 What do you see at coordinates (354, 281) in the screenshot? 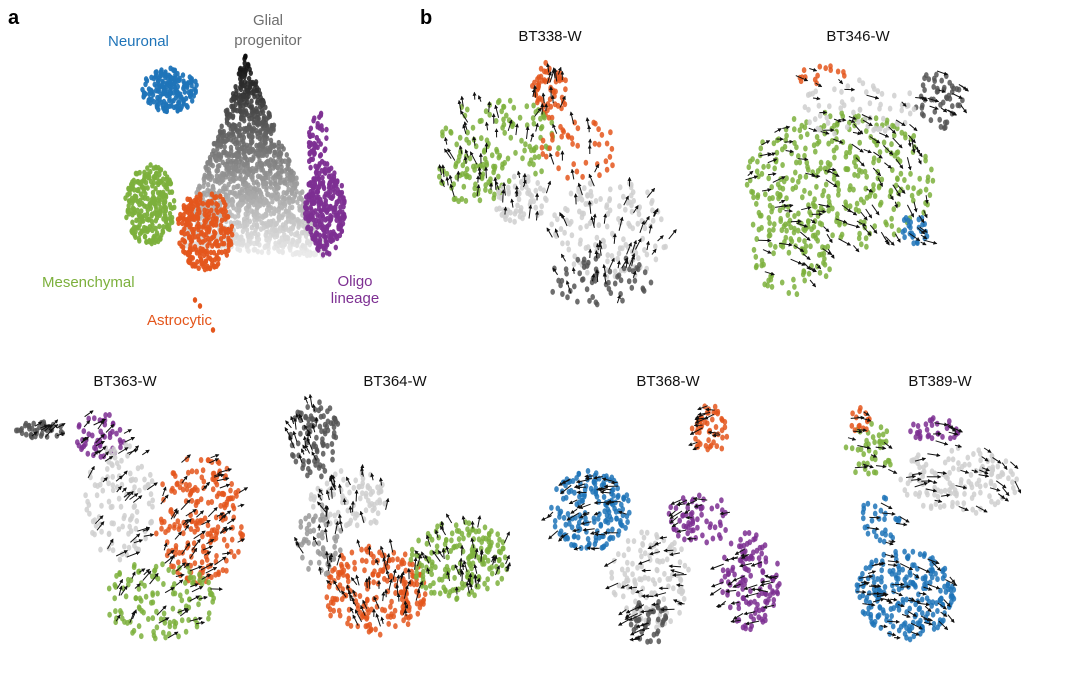
I see `label-oligo-1: Oligo` at bounding box center [354, 281].